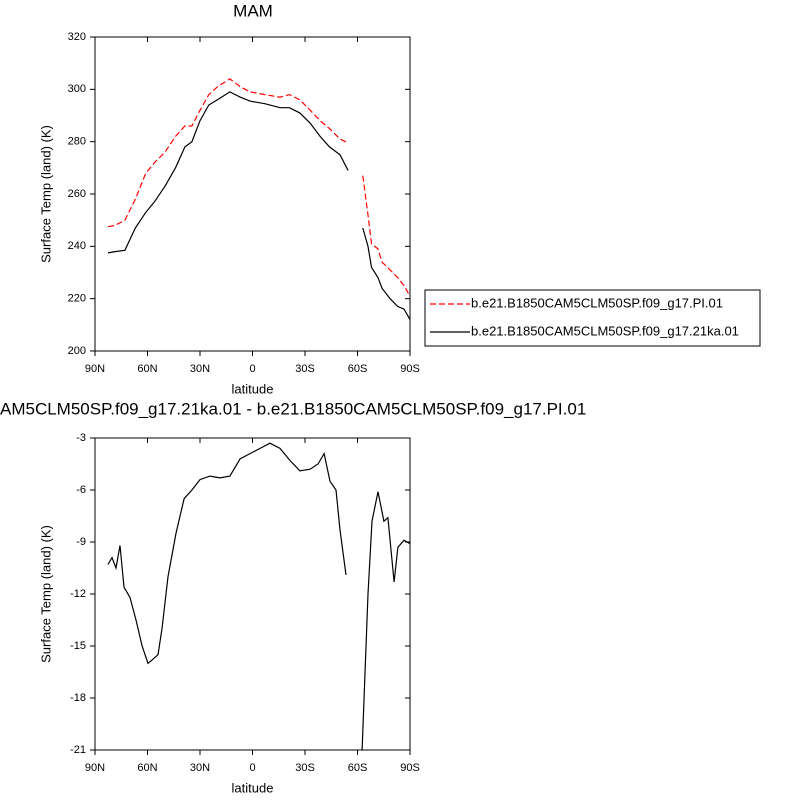  Describe the element at coordinates (81, 542) in the screenshot. I see `y-tick-label: -9` at that location.